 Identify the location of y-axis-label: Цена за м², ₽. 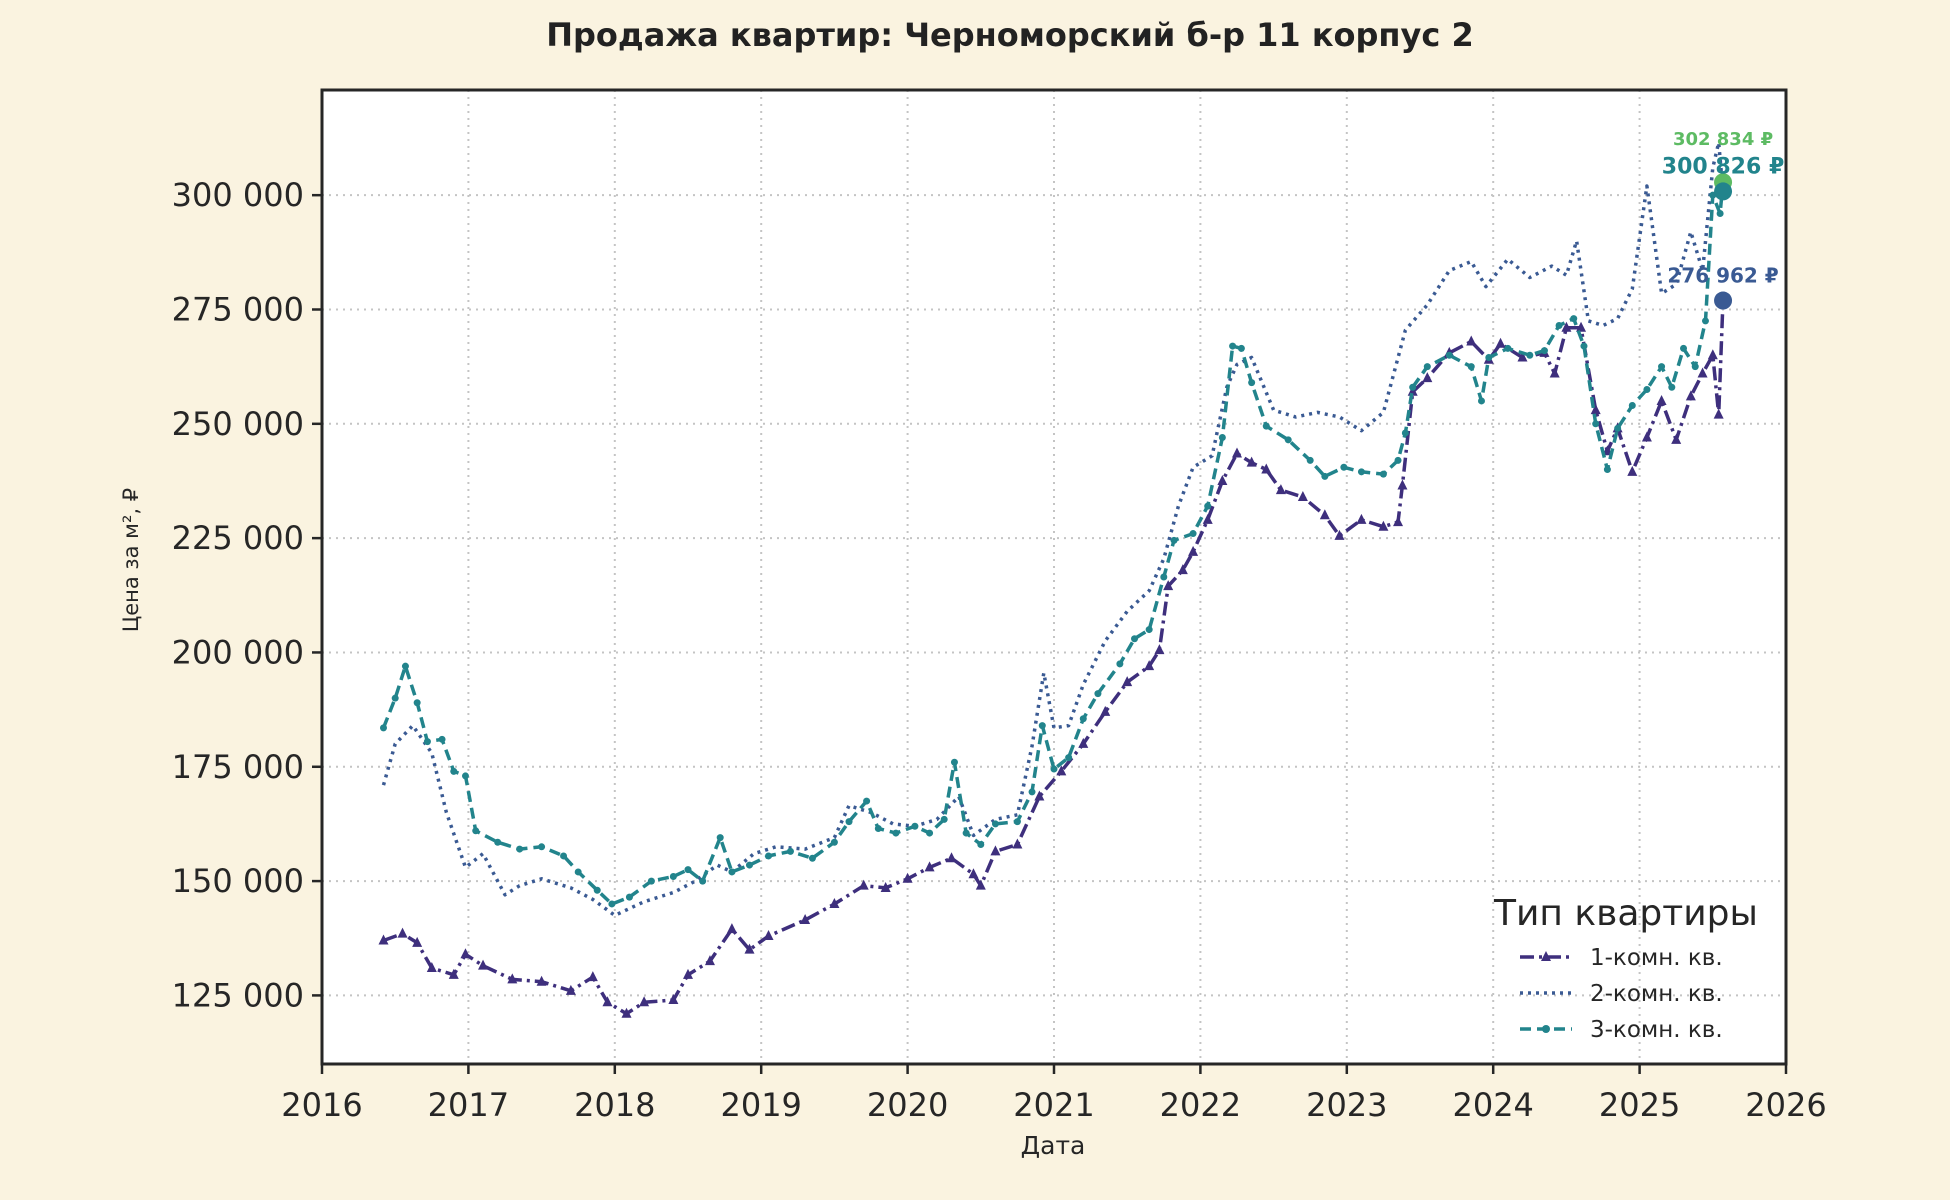
(131, 560).